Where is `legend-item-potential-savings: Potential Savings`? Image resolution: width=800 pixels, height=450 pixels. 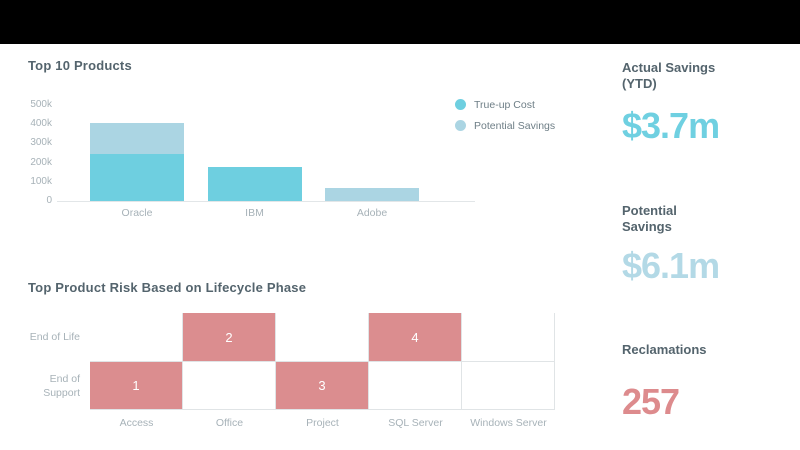
legend-item-potential-savings: Potential Savings is located at coordinates (505, 125).